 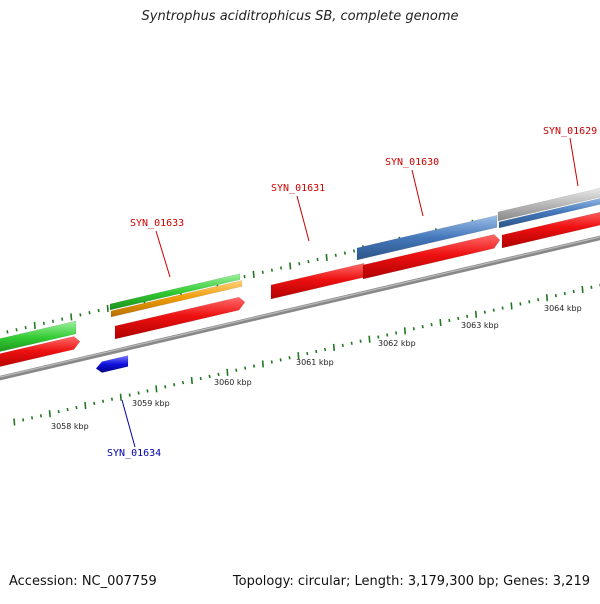 I want to click on gene-feature-orange, so click(x=176, y=299).